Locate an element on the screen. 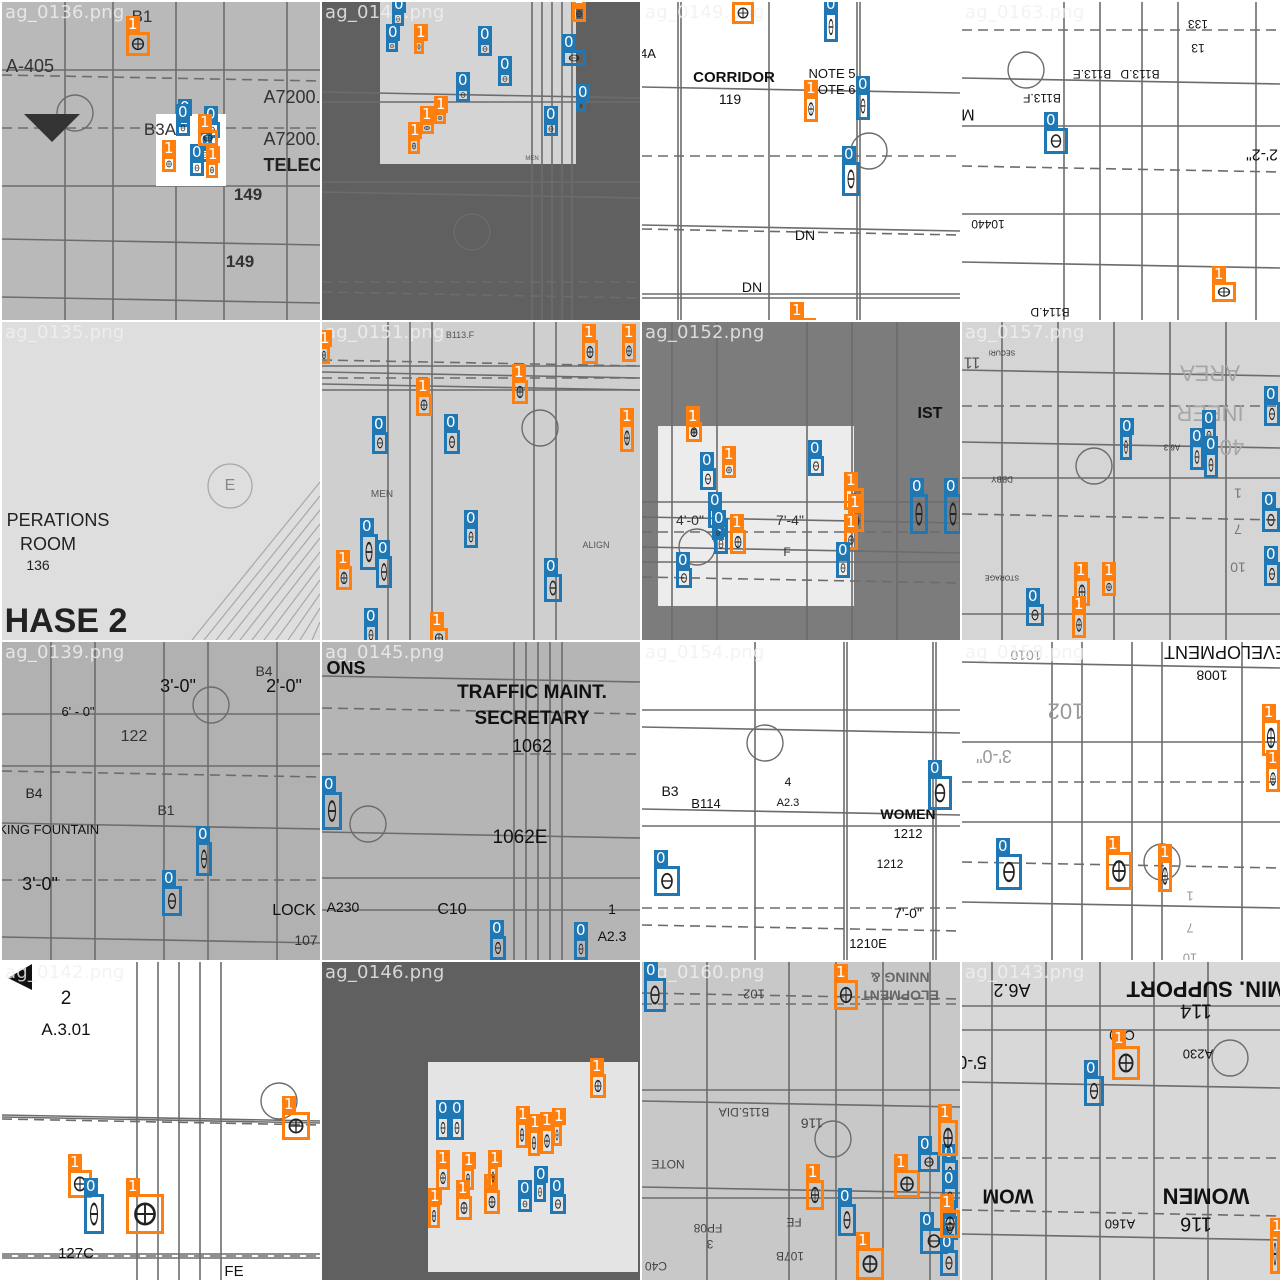  plan-label: ROOM is located at coordinates (48, 544).